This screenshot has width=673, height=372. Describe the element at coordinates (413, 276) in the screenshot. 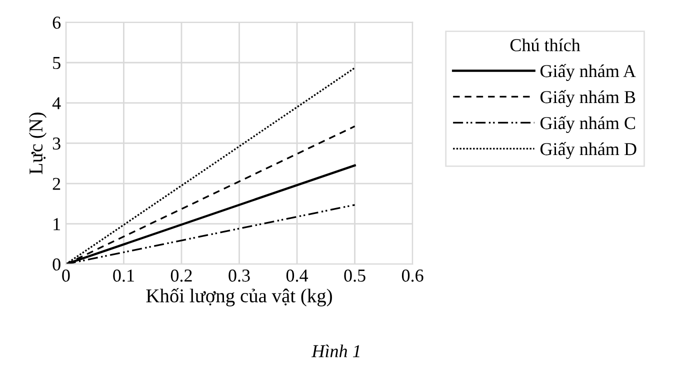

I see `x-tick-label: 0.6` at that location.